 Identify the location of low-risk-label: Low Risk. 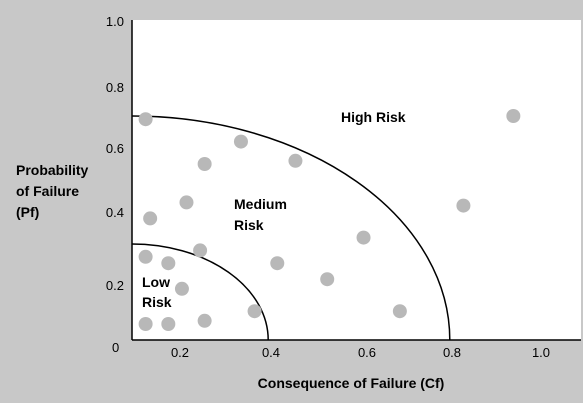
(157, 292).